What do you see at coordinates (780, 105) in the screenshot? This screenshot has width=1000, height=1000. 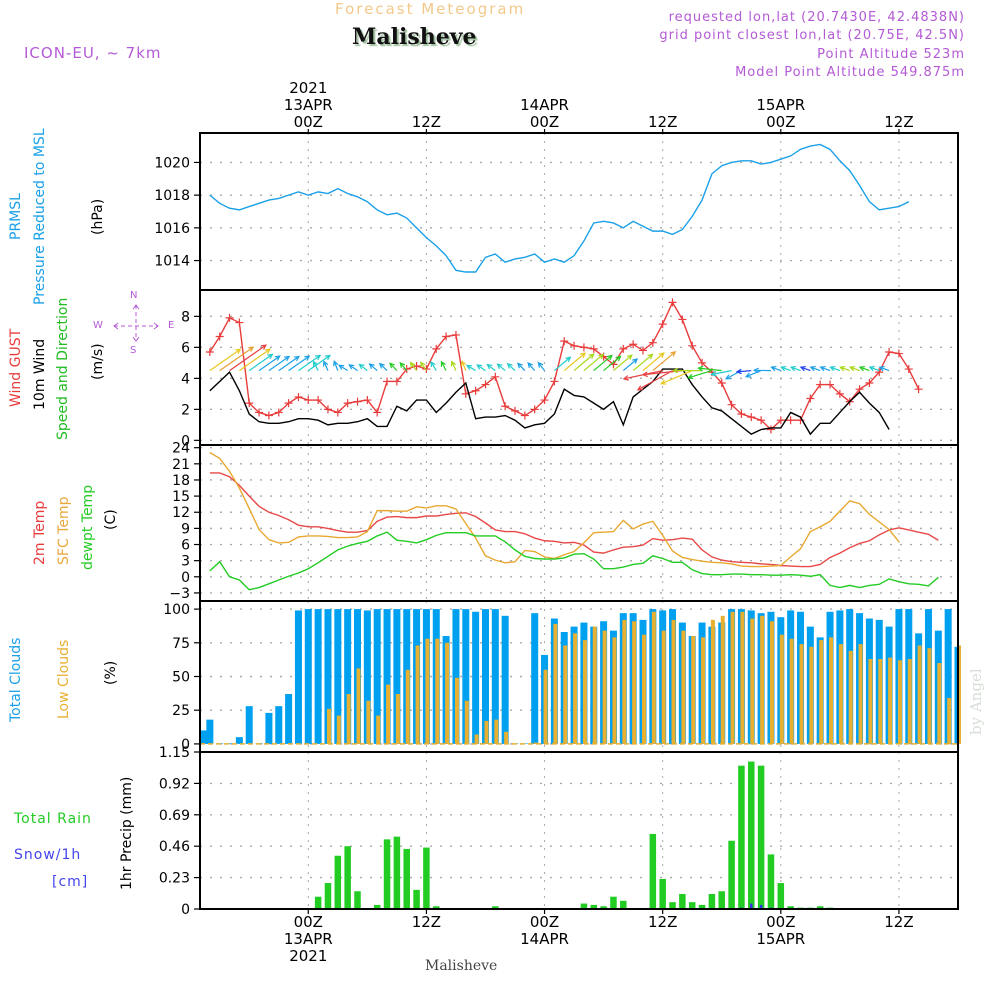 I see `x-tick-label-top: 15APR` at bounding box center [780, 105].